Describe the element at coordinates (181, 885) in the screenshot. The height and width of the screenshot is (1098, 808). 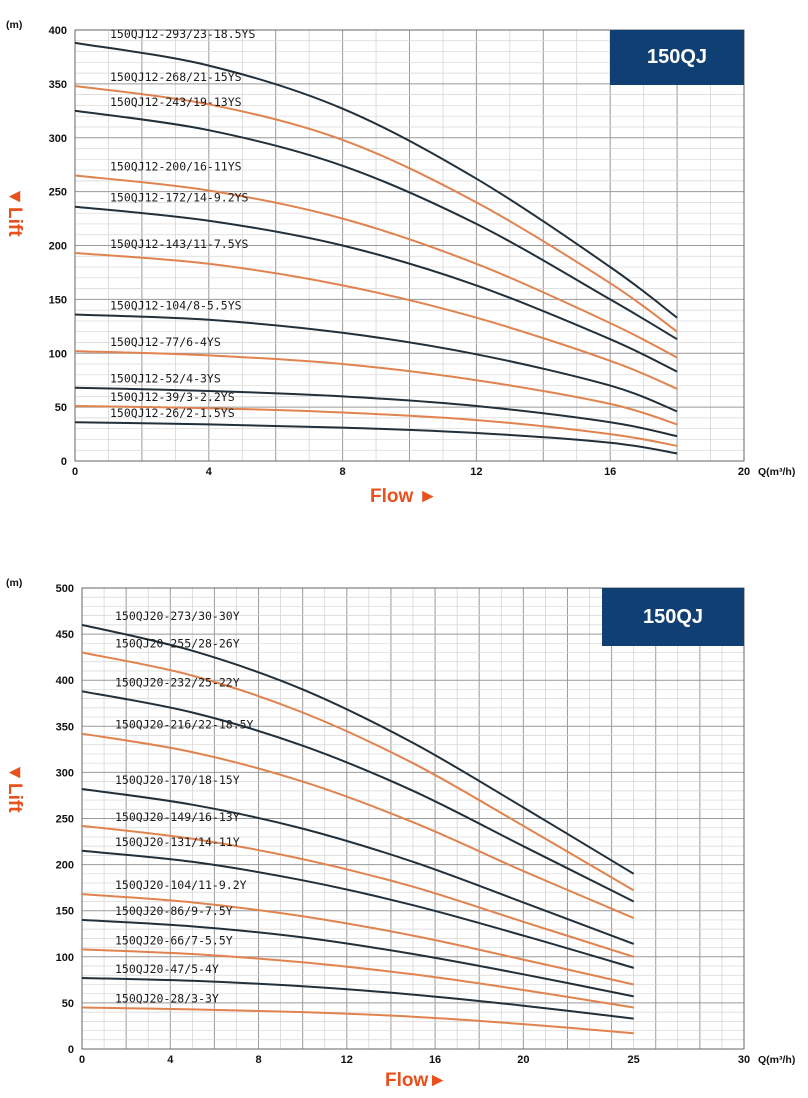
I see `curve-label: 150QJ20-104/11-9.2Y` at that location.